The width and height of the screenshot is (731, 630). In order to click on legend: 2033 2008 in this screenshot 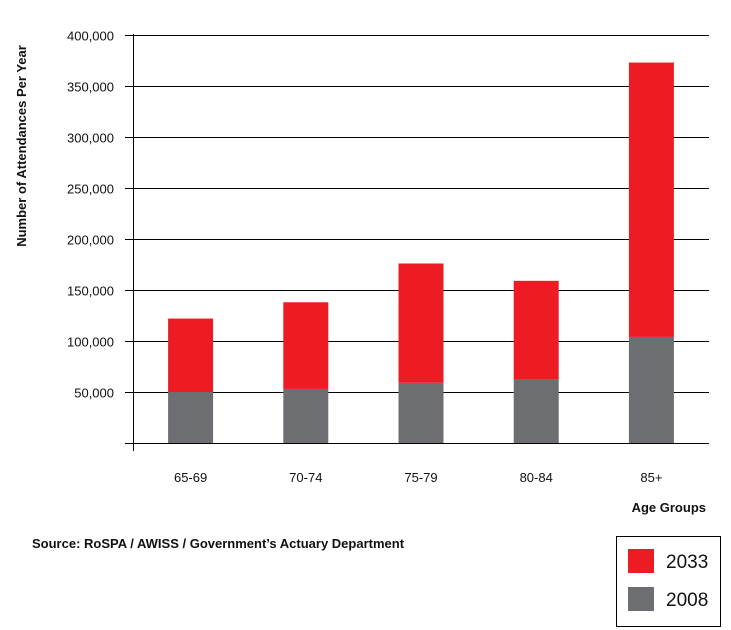, I will do `click(668, 581)`.